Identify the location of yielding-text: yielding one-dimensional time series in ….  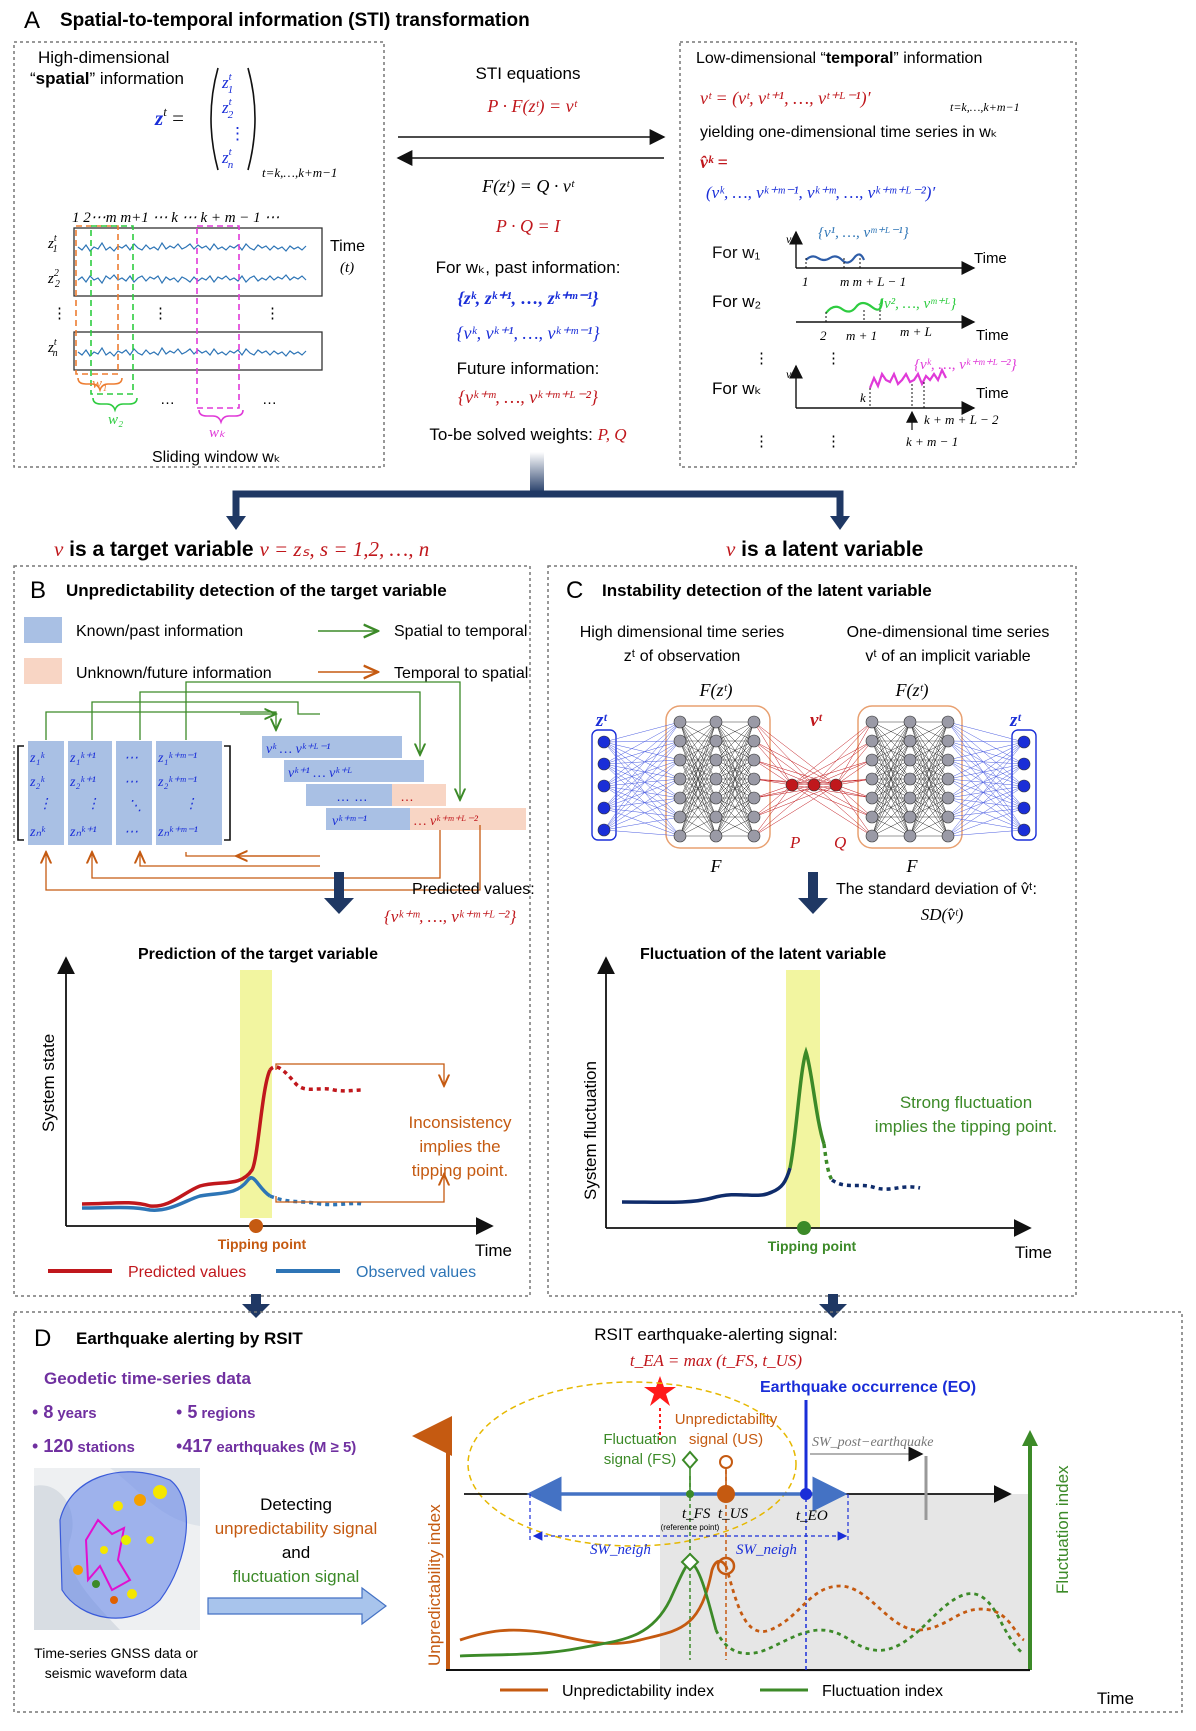
(849, 132).